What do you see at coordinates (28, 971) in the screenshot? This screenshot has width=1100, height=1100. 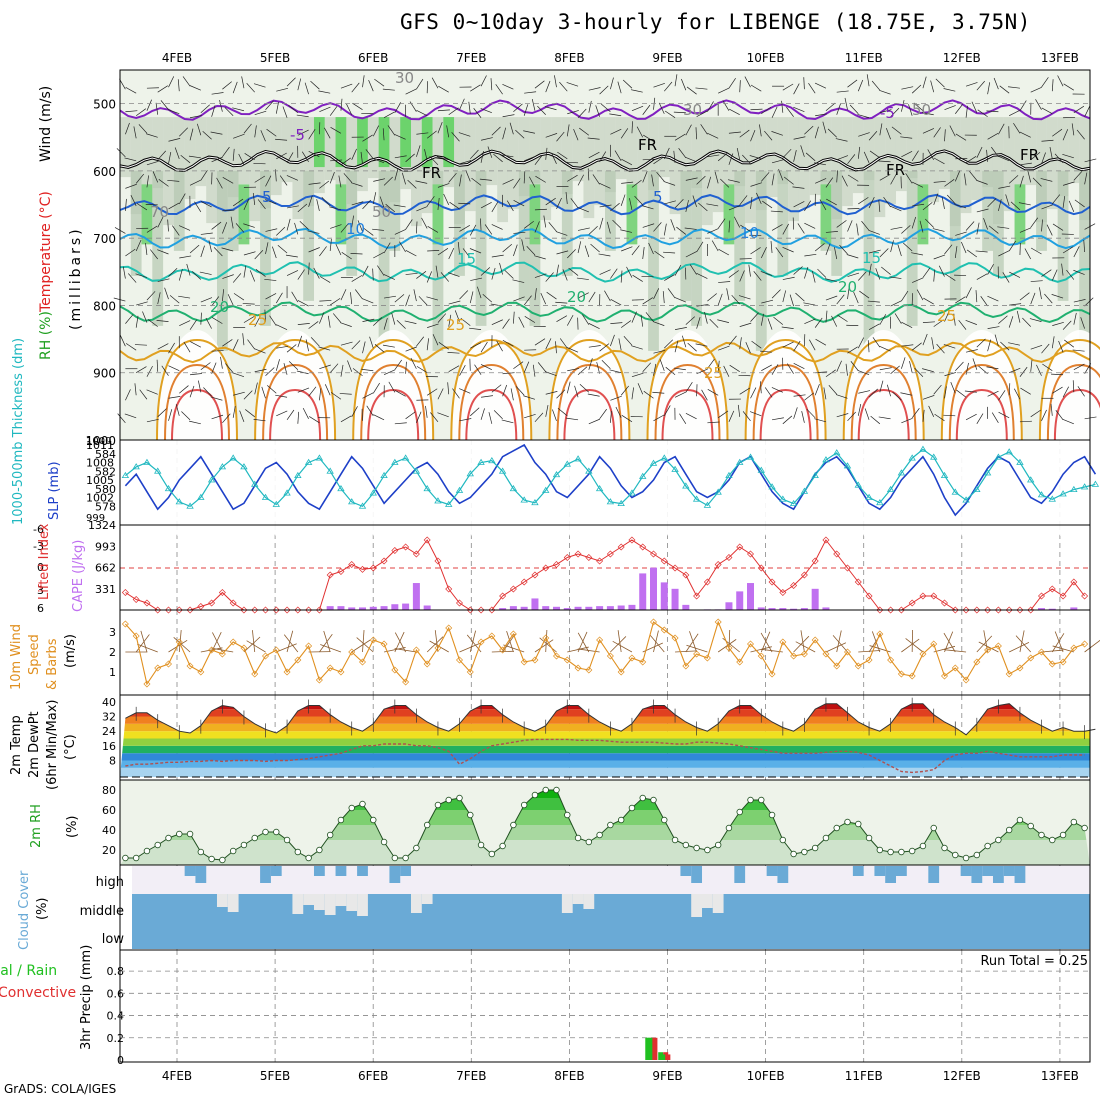 I see `precip-total-label: Total / Rain` at bounding box center [28, 971].